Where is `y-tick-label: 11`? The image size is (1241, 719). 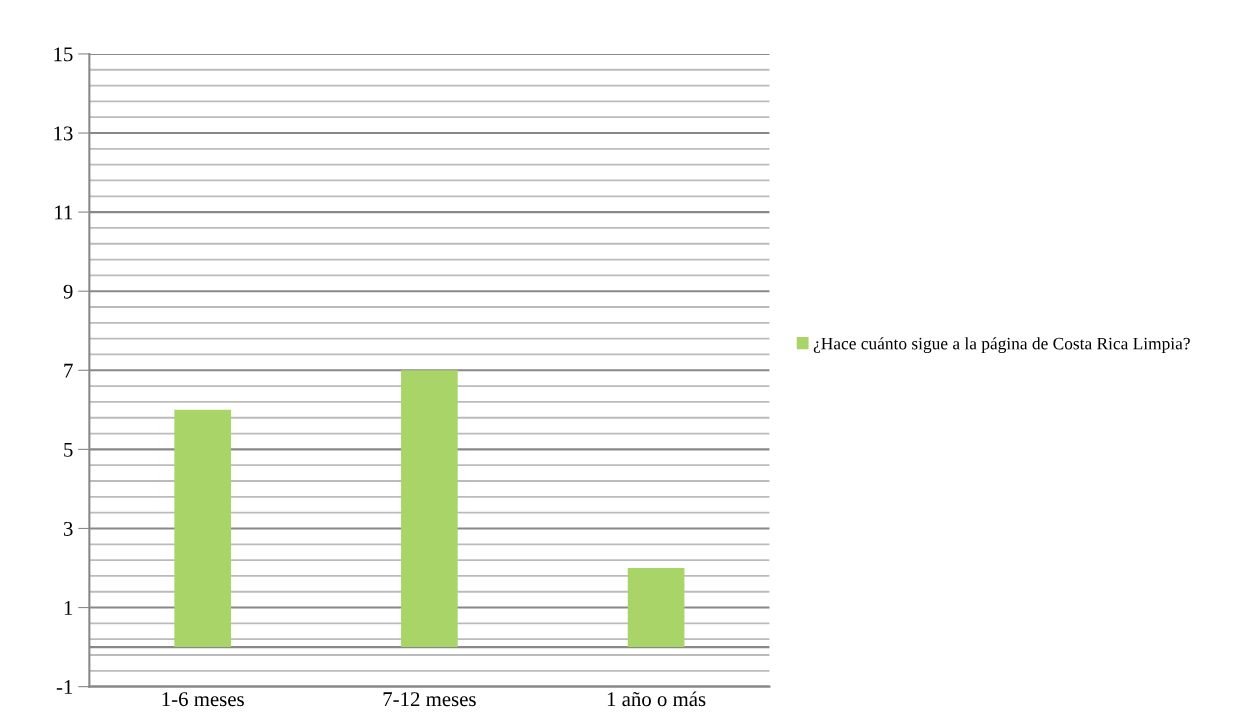 y-tick-label: 11 is located at coordinates (64, 212).